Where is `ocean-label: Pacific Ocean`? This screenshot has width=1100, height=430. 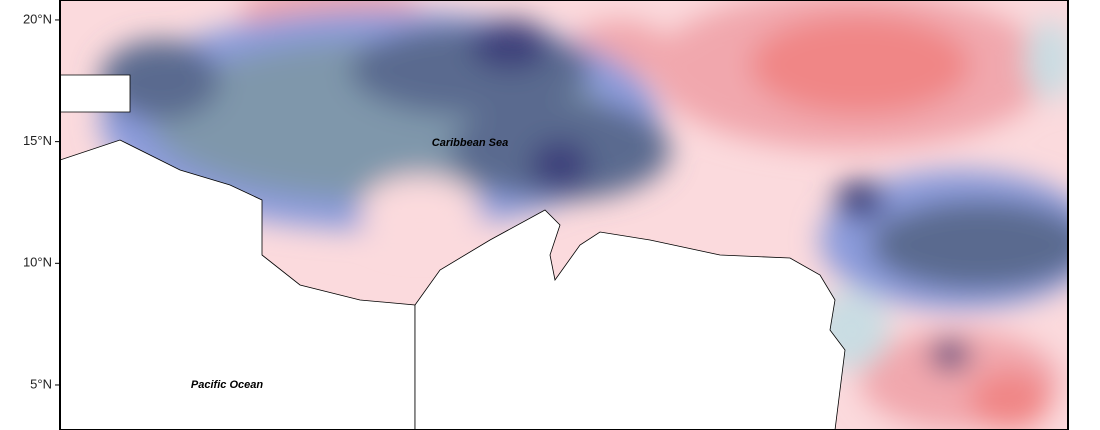
ocean-label: Pacific Ocean is located at coordinates (227, 385).